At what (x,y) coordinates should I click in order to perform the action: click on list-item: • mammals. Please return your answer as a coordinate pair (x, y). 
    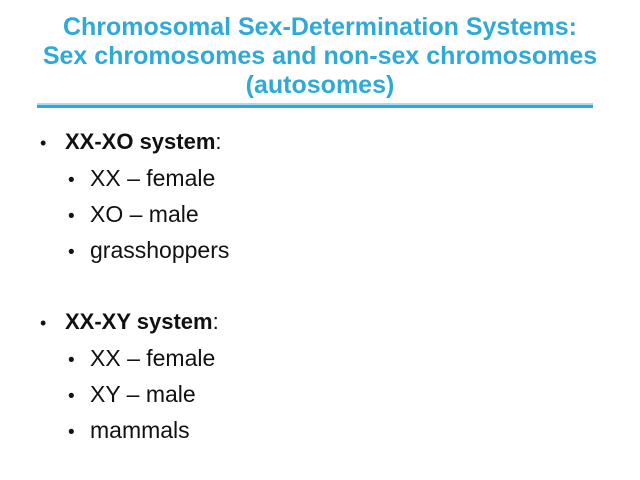
    Looking at the image, I should click on (320, 430).